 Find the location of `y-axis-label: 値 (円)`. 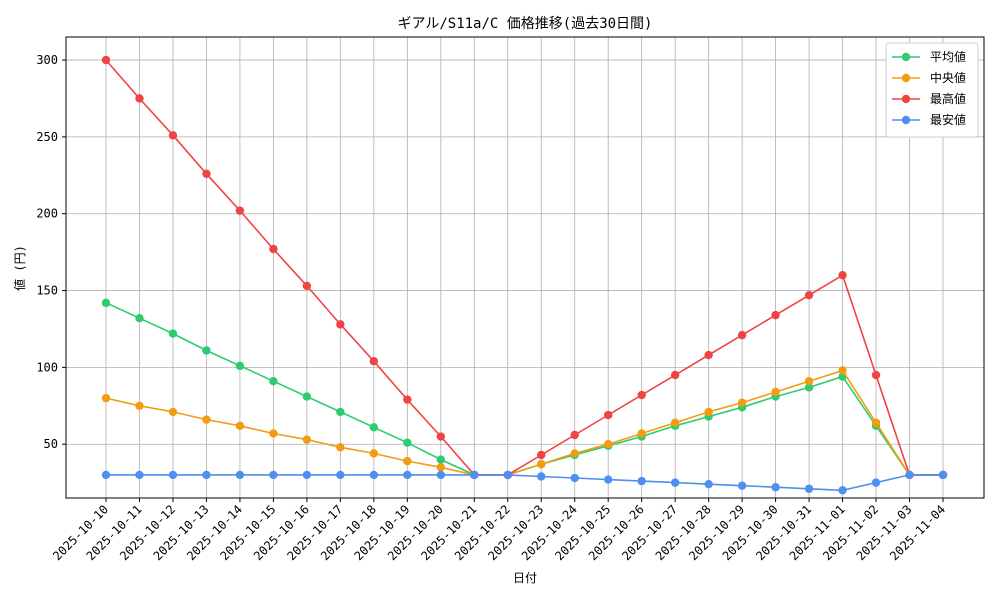

y-axis-label: 値 (円) is located at coordinates (19, 268).